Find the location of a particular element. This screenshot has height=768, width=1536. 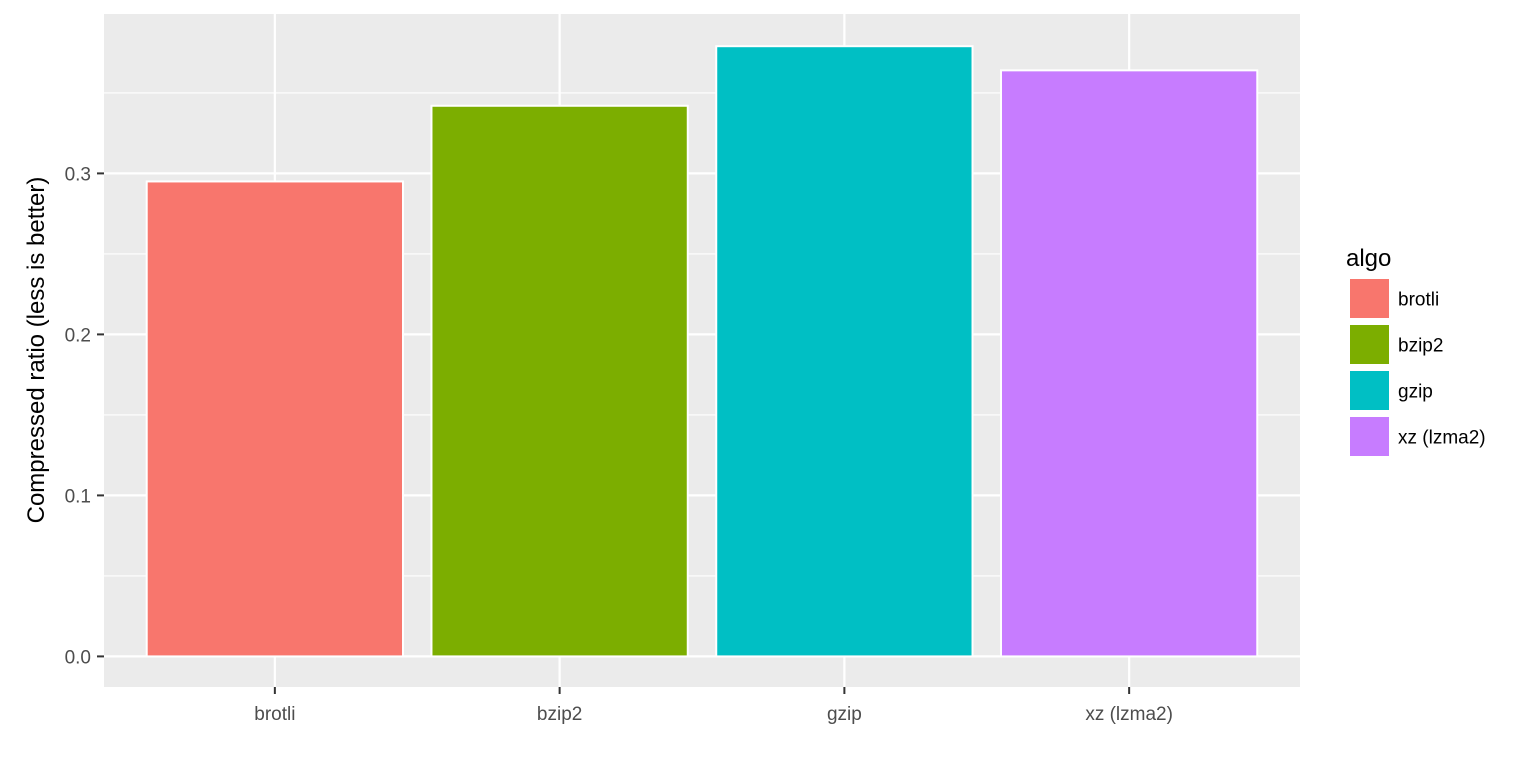

legend-label: xz (lzma2) is located at coordinates (1442, 438).